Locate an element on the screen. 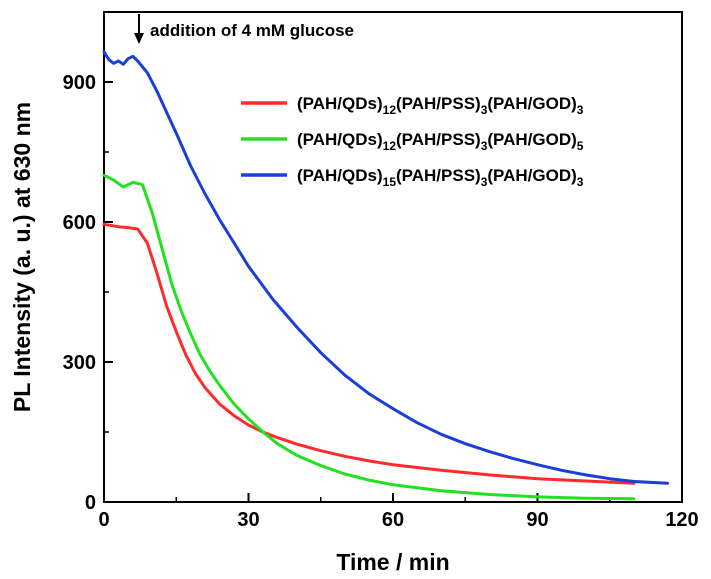 This screenshot has width=711, height=579. y-tick-label-600: 600 is located at coordinates (79, 223).